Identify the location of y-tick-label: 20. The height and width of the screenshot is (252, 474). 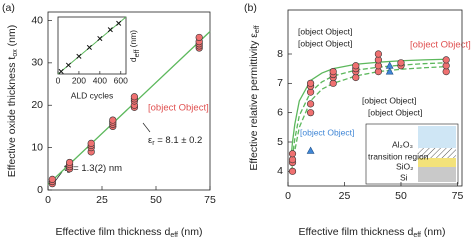
(37, 105).